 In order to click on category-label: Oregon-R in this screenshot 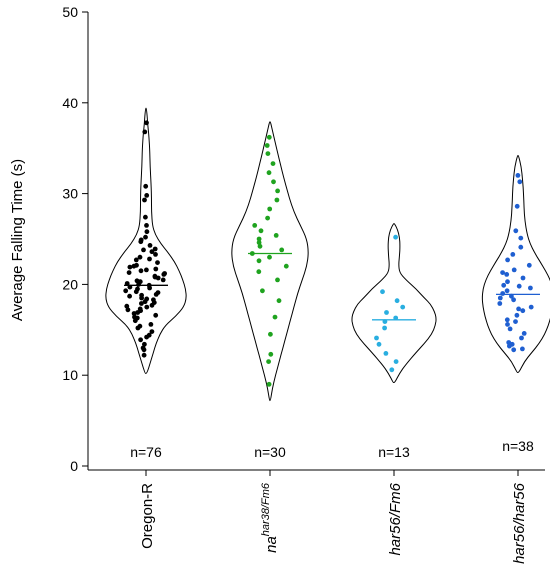, I will do `click(147, 516)`.